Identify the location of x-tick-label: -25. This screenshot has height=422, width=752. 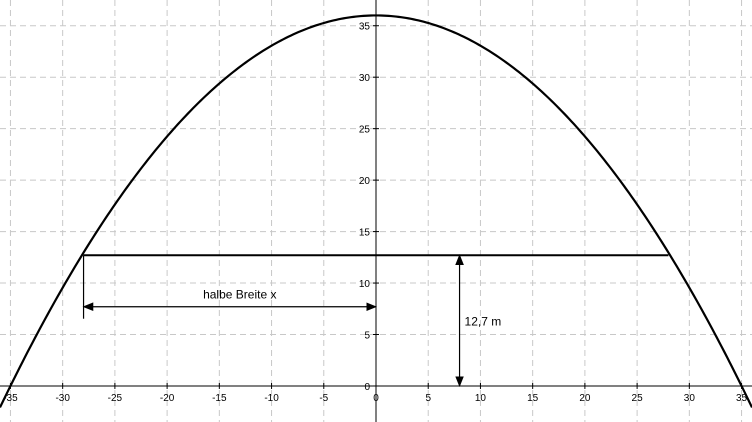
(115, 398).